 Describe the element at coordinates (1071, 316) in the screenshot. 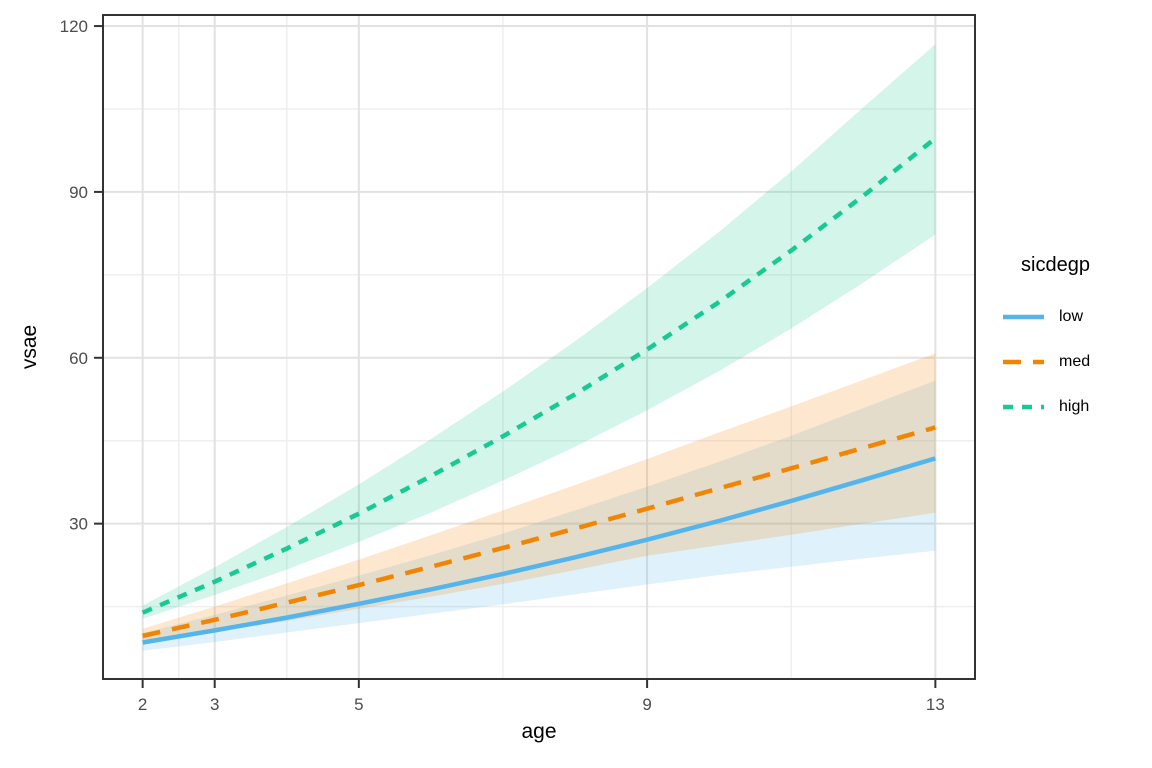

I see `legend-label-low: low` at that location.